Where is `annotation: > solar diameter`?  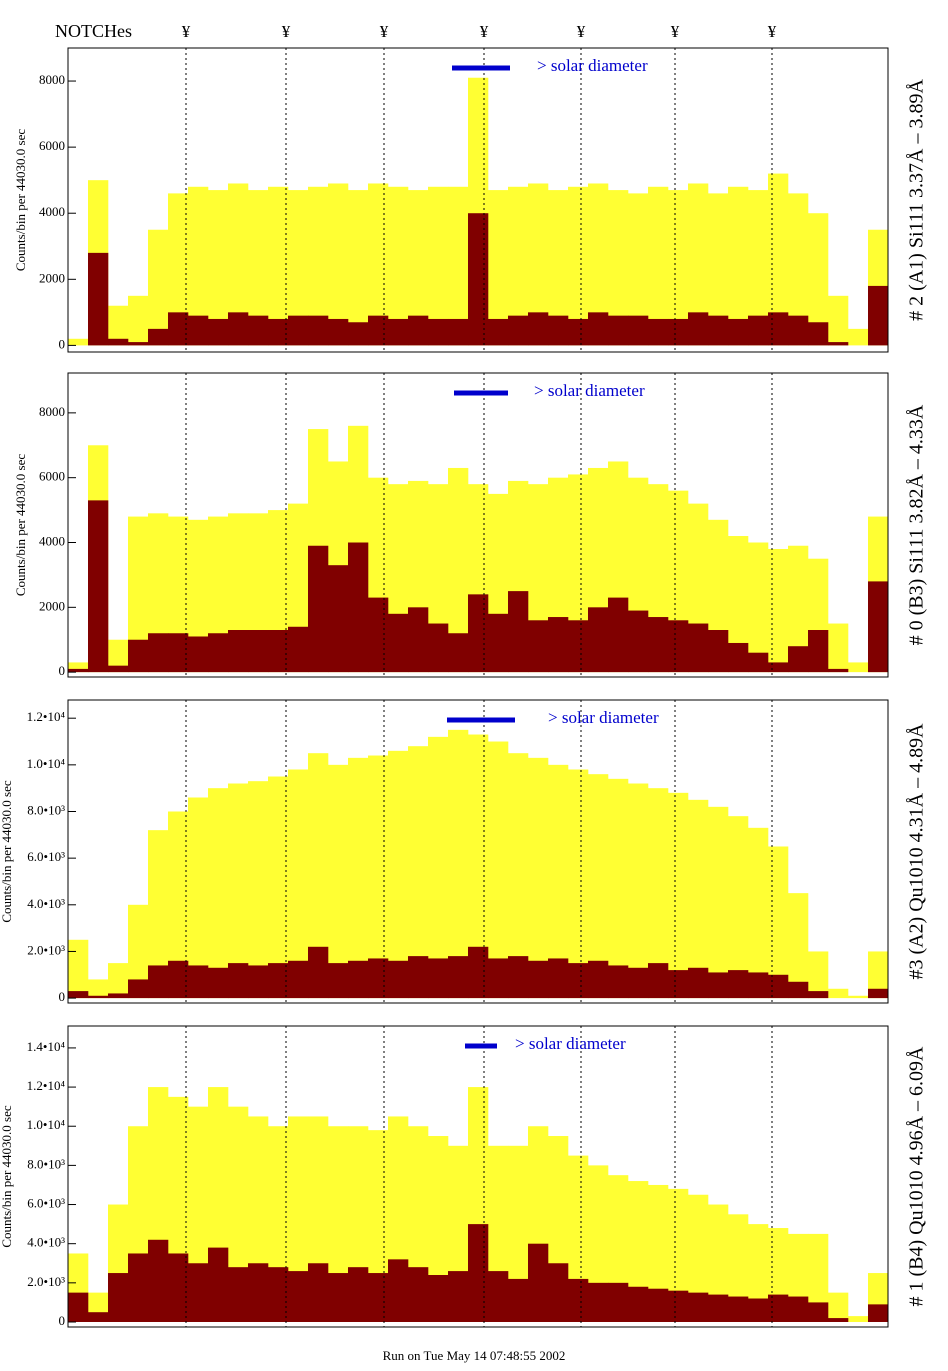 annotation: > solar diameter is located at coordinates (592, 65).